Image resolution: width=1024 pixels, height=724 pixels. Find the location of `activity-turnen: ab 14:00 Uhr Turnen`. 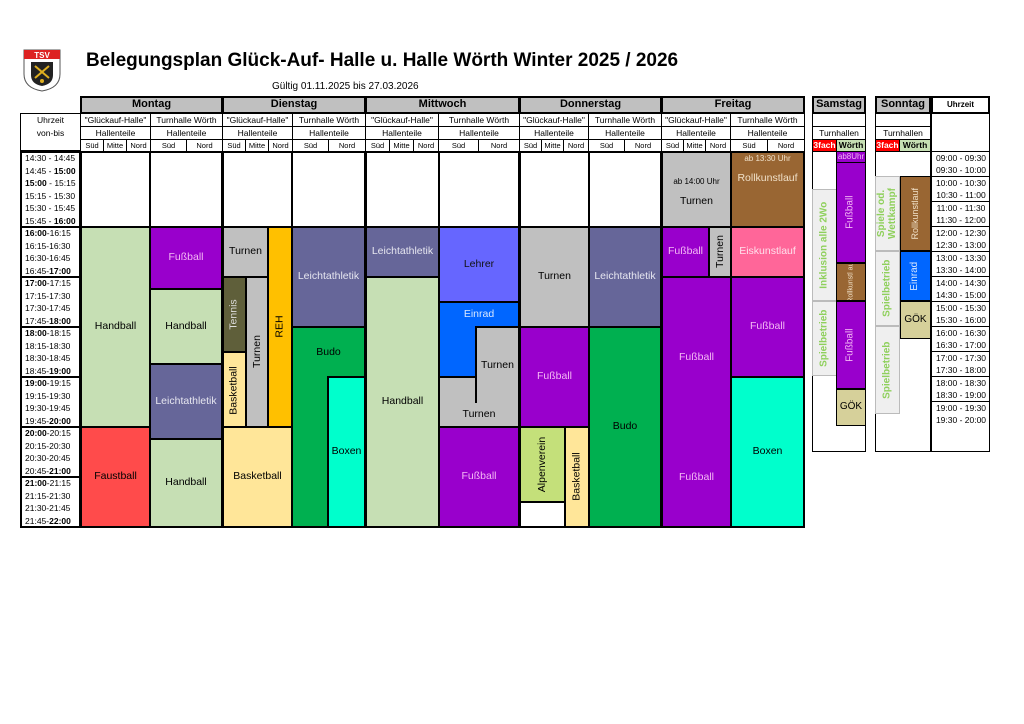

activity-turnen: ab 14:00 Uhr Turnen is located at coordinates (696, 189).